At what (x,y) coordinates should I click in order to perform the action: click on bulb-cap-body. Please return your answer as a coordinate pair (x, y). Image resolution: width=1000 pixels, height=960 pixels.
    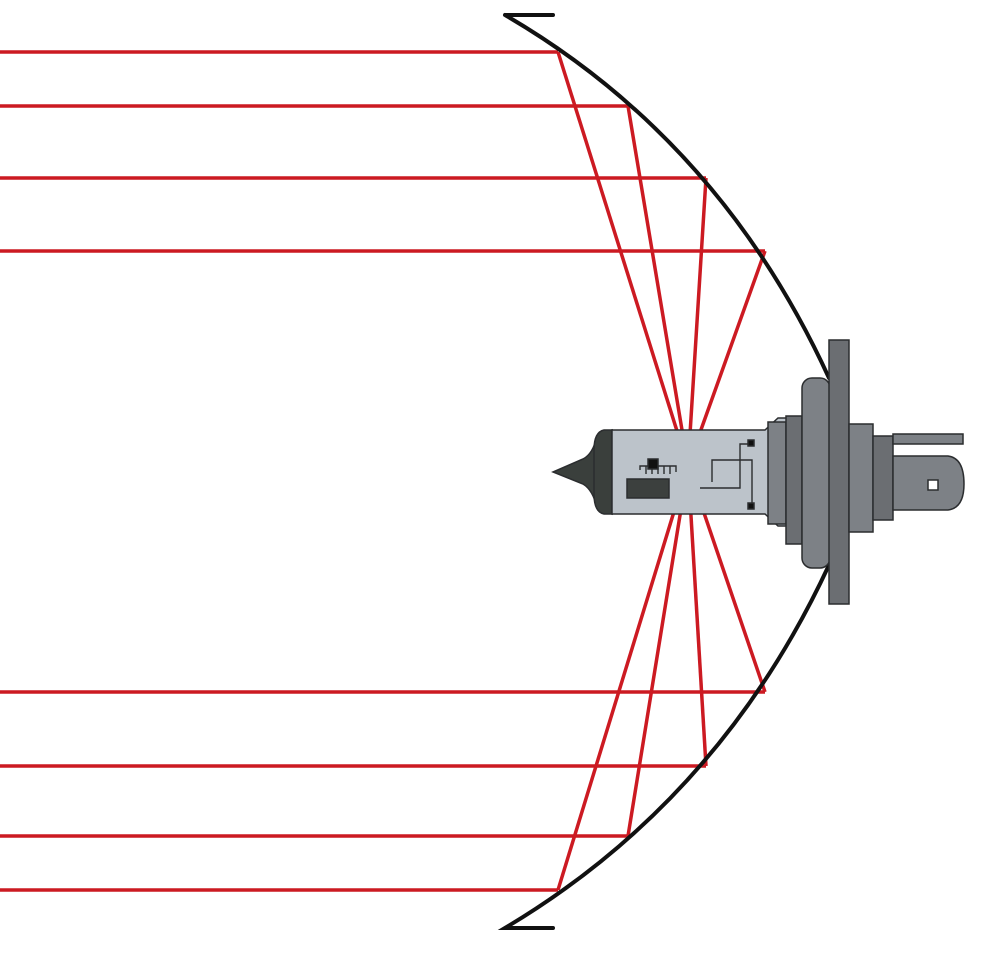
    Looking at the image, I should click on (603, 472).